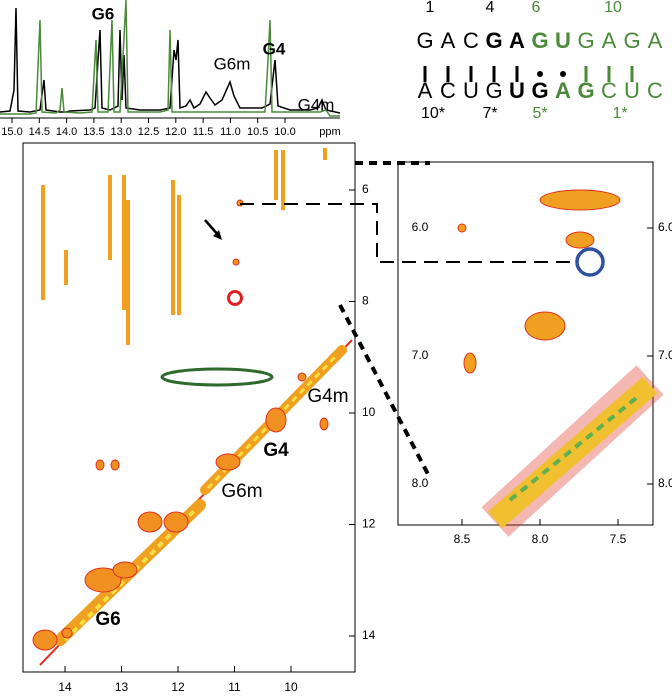 The image size is (672, 698). I want to click on zoom-line, so click(385, 391).